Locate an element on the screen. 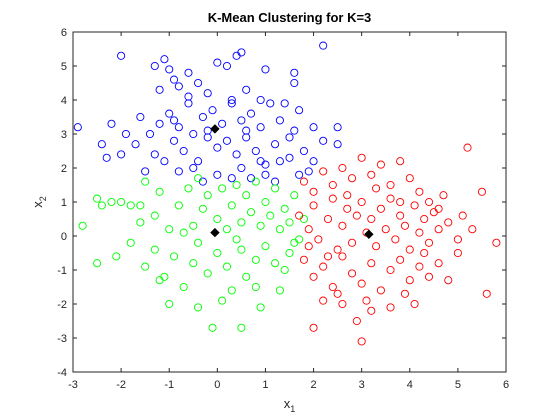 This screenshot has width=560, height=420. x-tick-label: 3 is located at coordinates (362, 385).